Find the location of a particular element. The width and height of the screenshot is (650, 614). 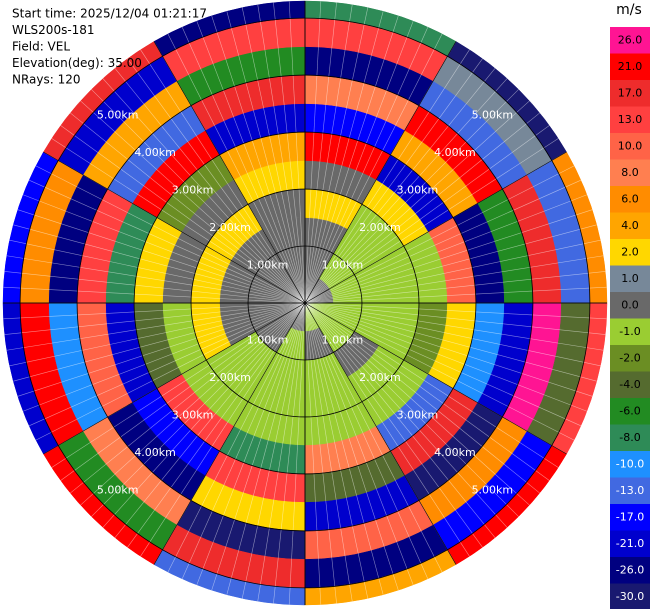

range-ring is located at coordinates (305, 303).